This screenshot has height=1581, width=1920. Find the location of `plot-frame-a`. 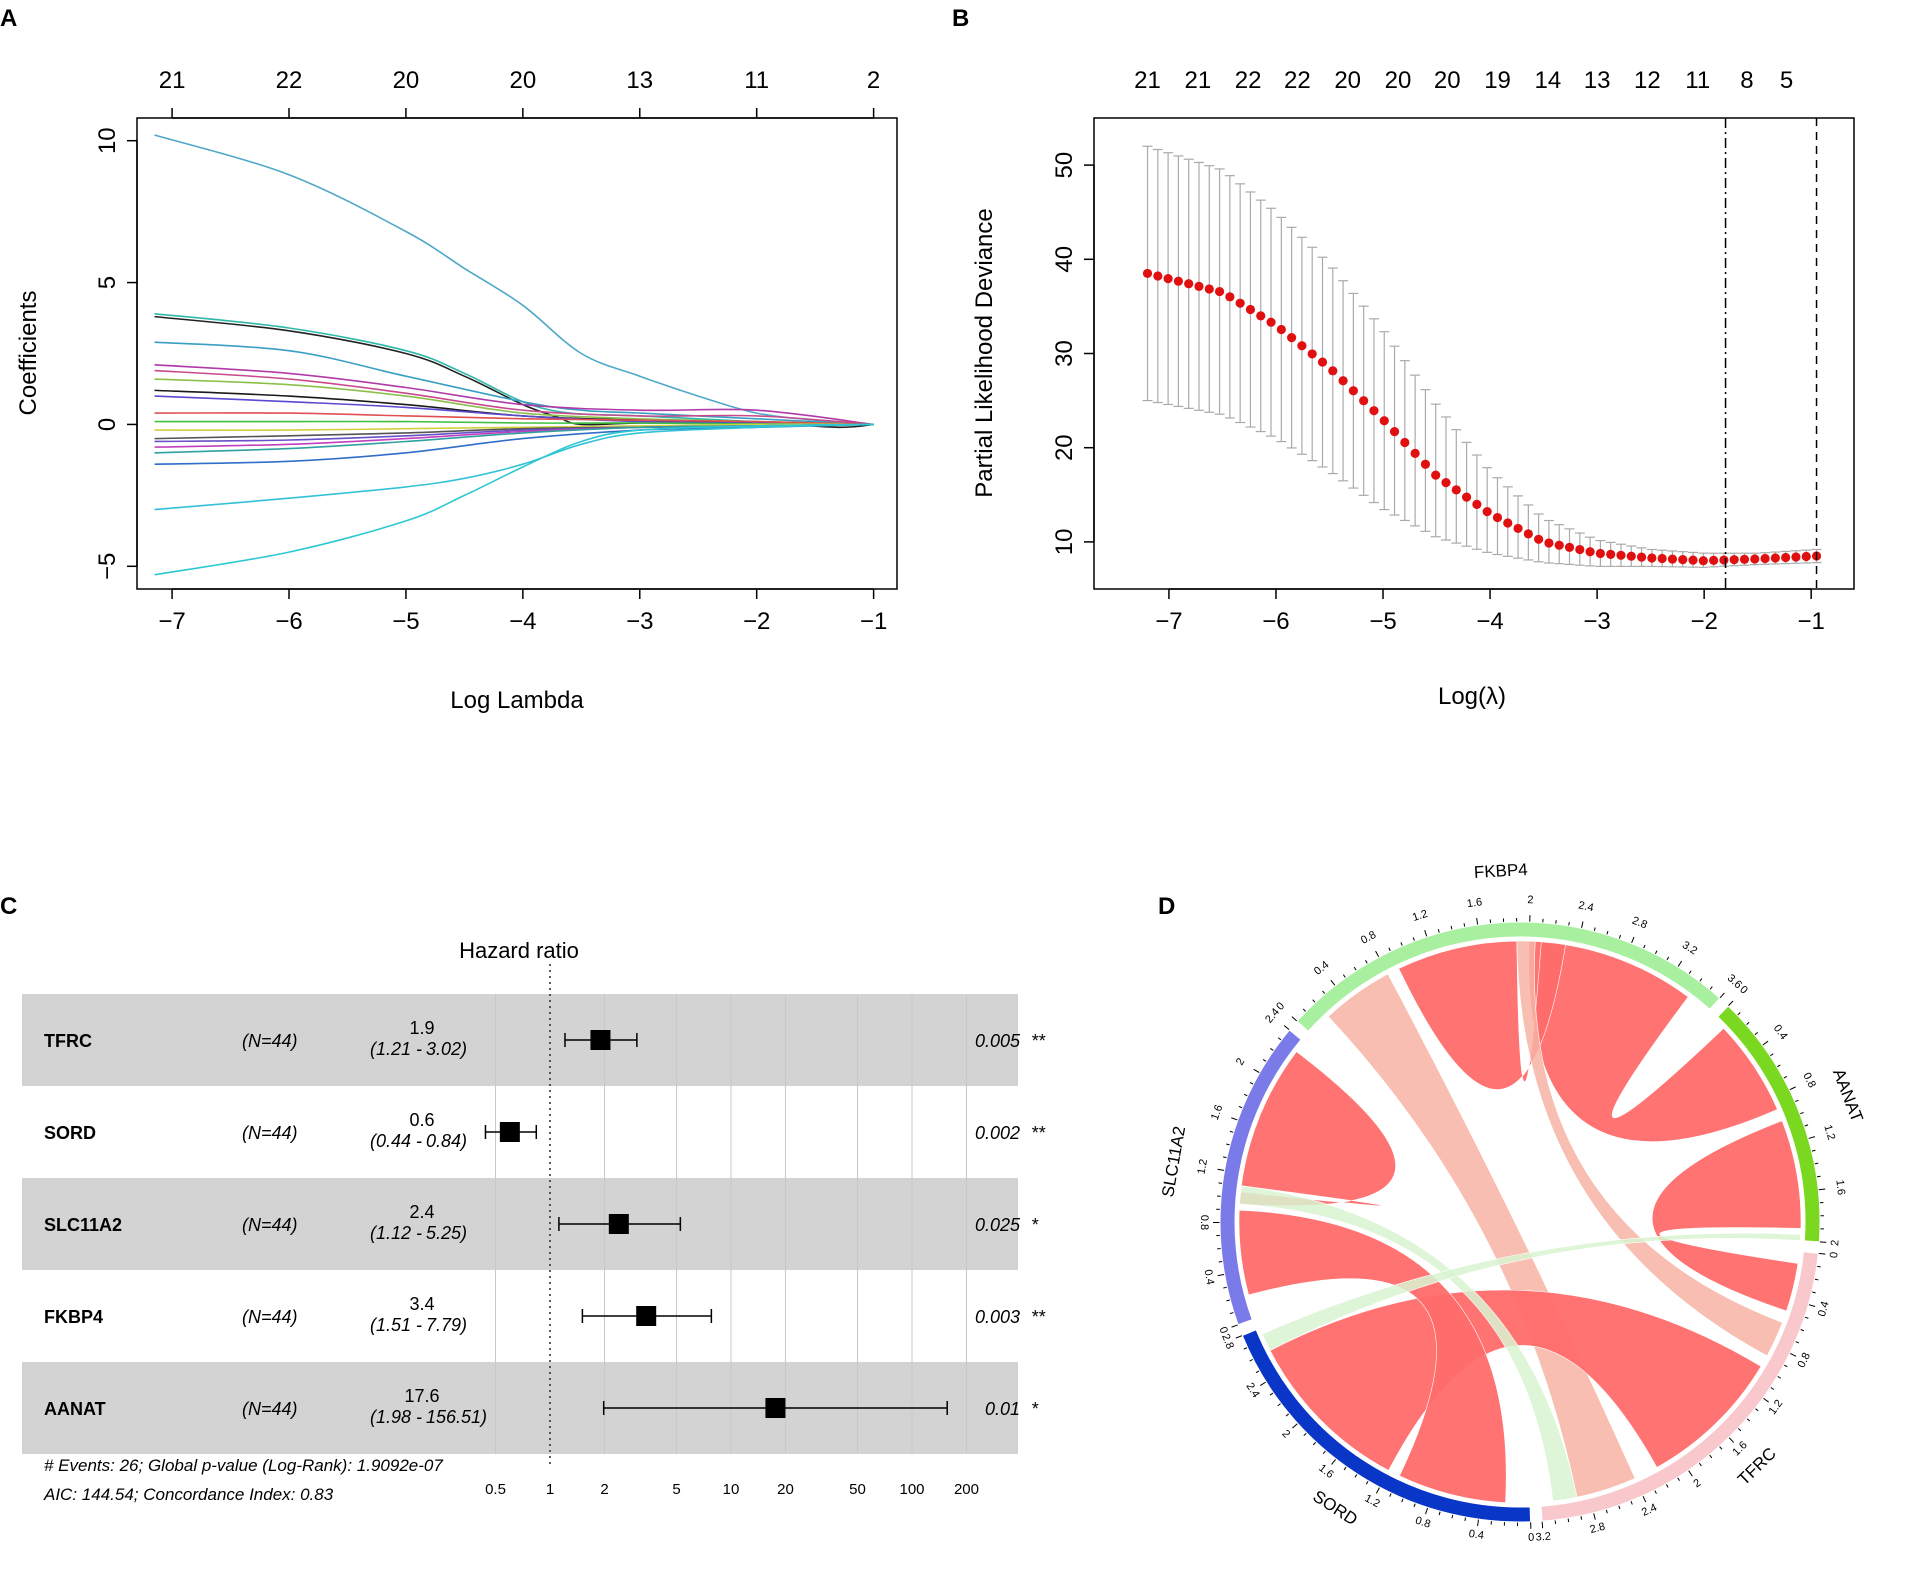

plot-frame-a is located at coordinates (517, 353).